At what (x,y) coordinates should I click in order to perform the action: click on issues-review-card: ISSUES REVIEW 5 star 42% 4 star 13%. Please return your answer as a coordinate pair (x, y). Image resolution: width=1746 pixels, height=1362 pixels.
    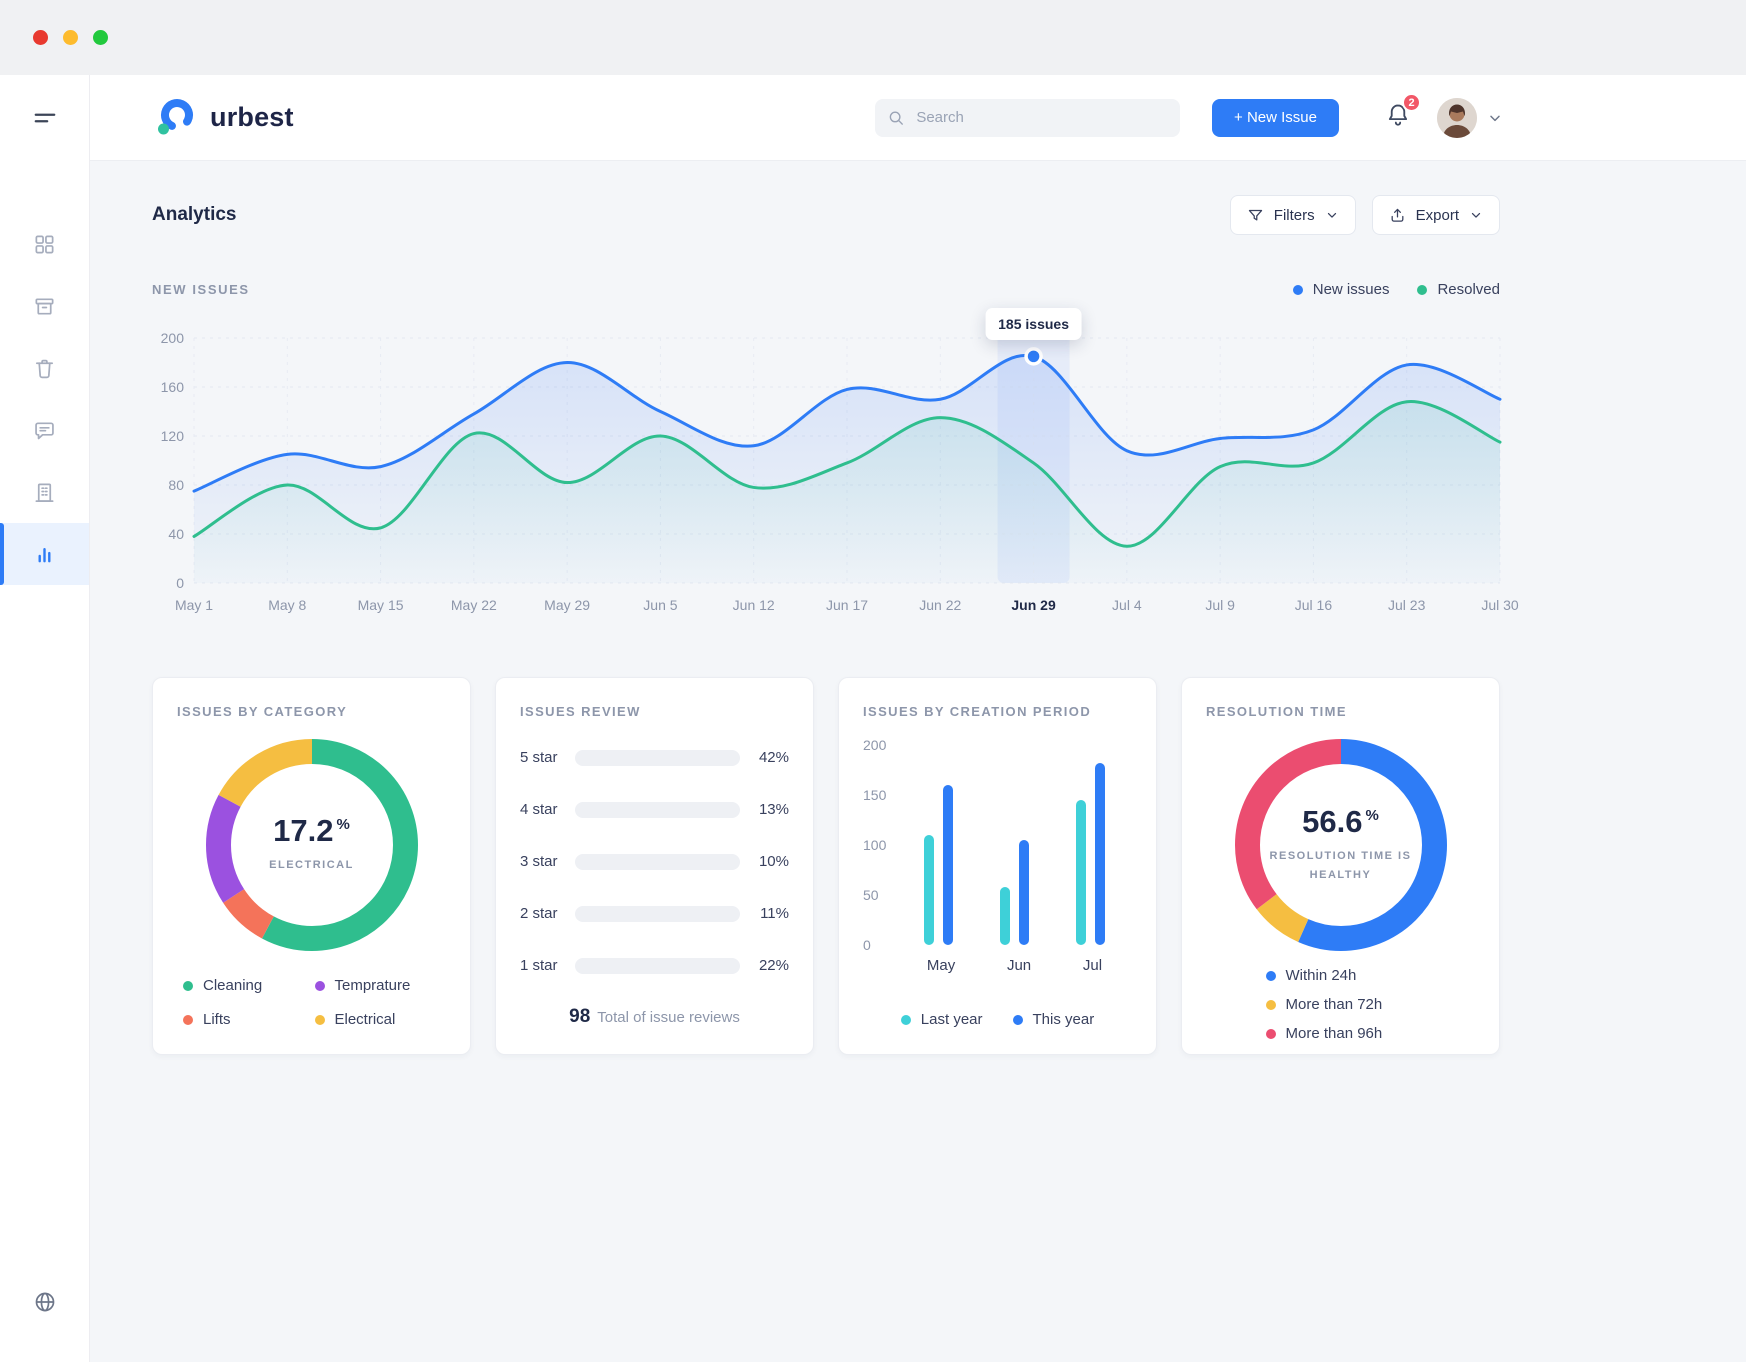
    Looking at the image, I should click on (654, 866).